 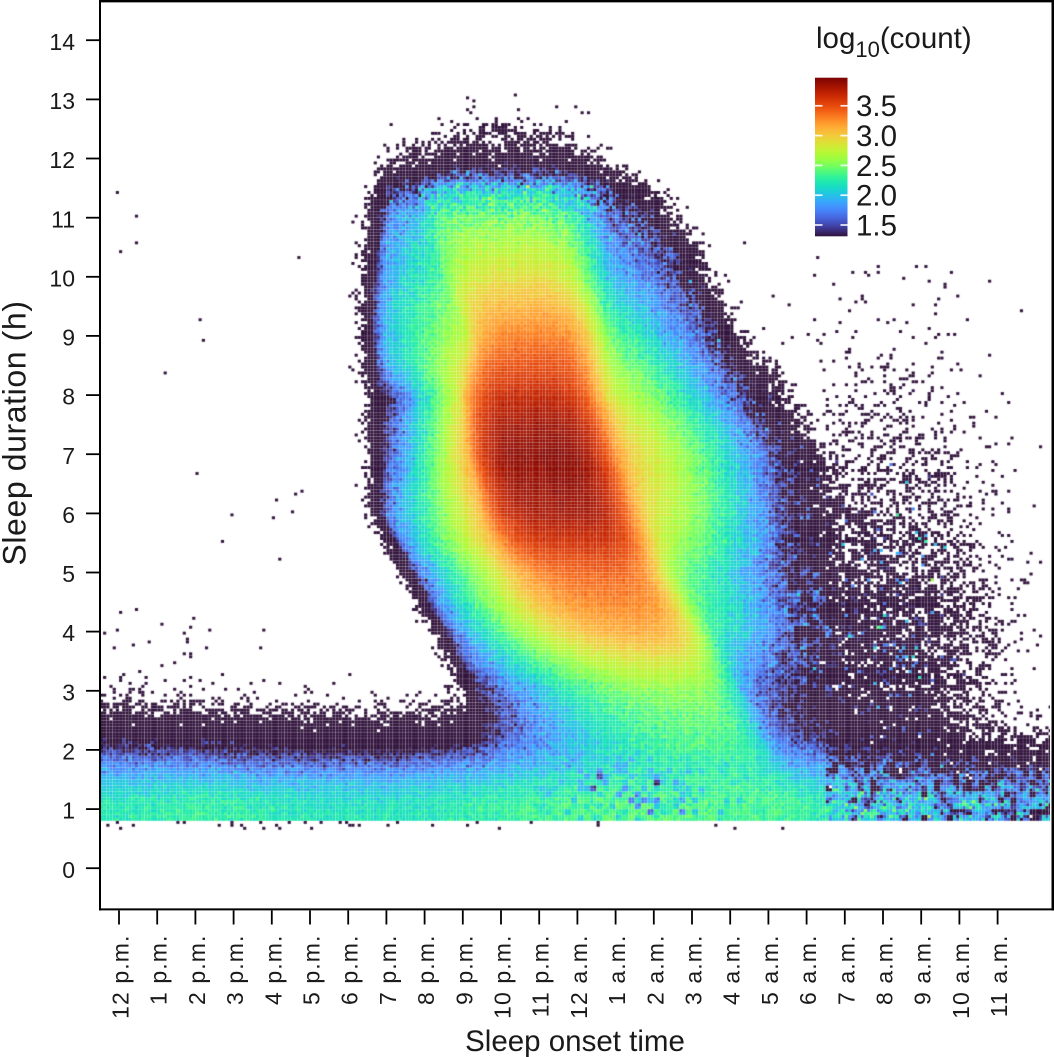 I want to click on svg-text: 11 p.m., so click(x=541, y=976).